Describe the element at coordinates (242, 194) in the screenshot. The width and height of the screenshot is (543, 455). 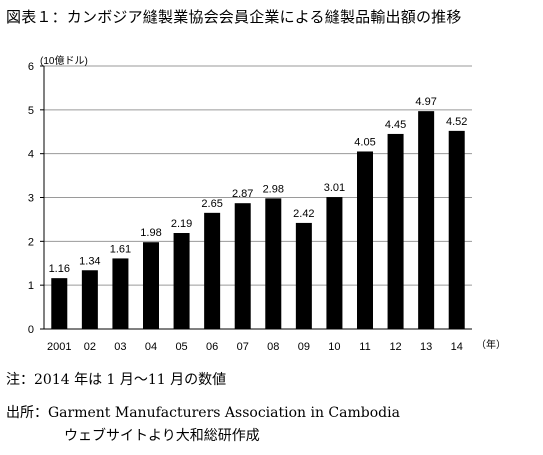
I see `data-label: 2.87` at that location.